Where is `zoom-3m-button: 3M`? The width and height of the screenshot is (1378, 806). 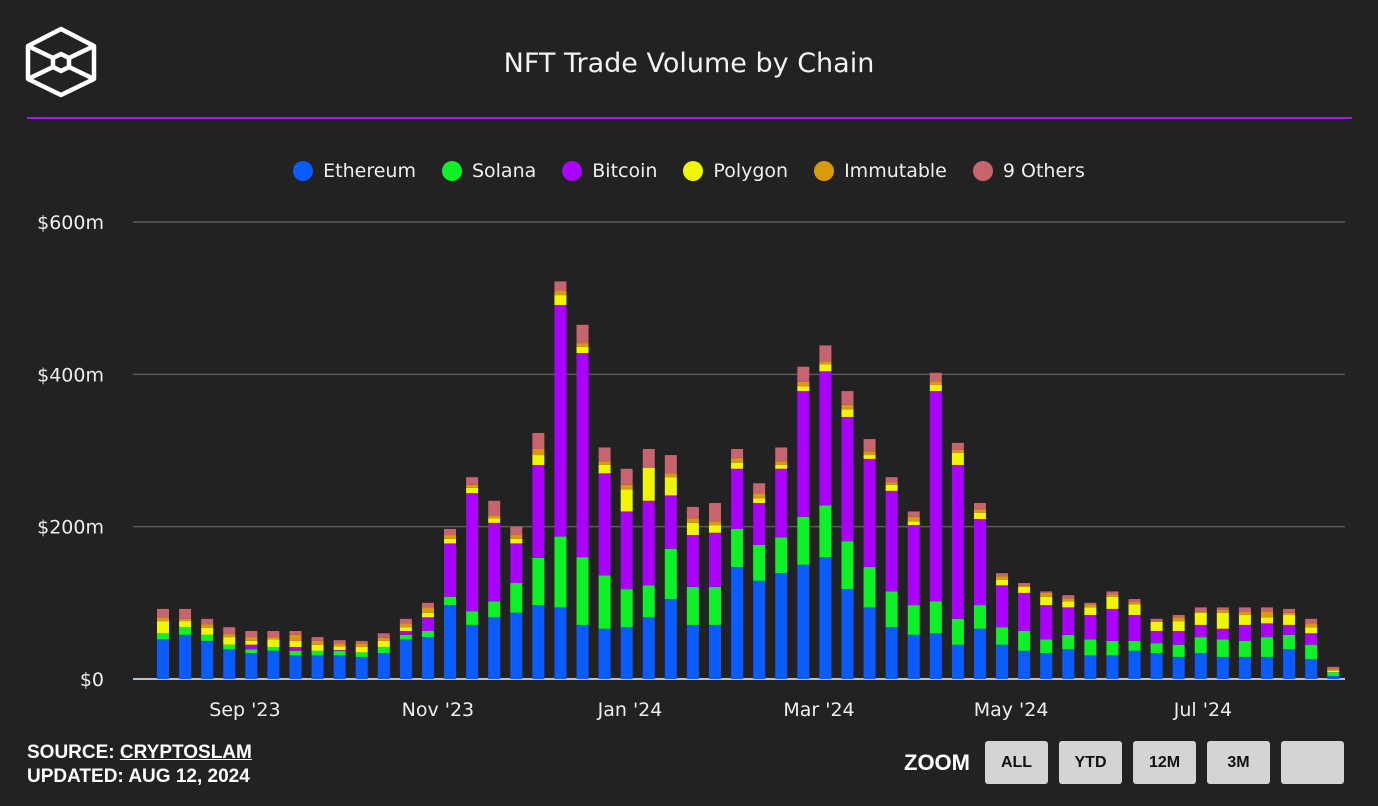
zoom-3m-button: 3M is located at coordinates (1238, 762).